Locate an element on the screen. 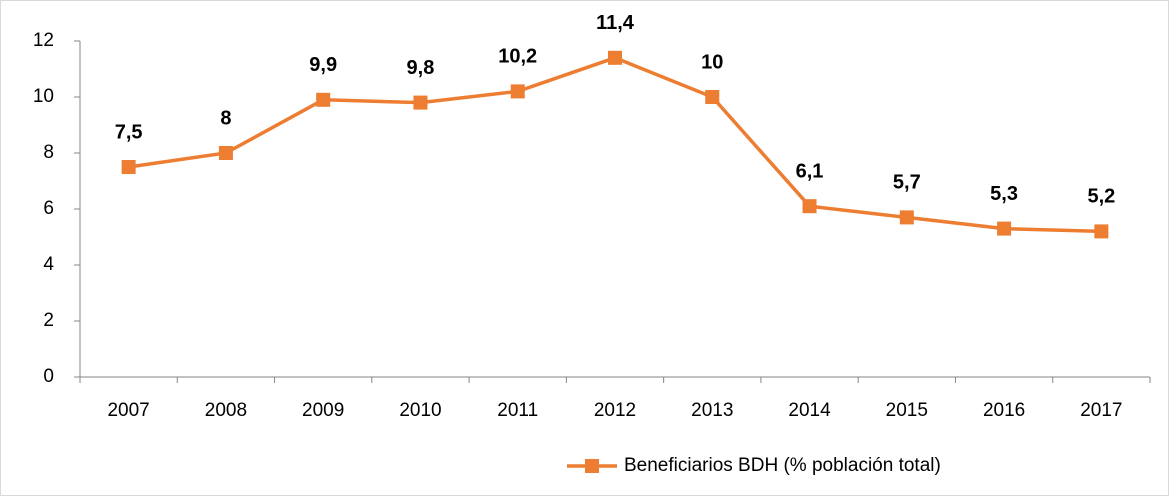 The width and height of the screenshot is (1170, 497). x-tick-label: 2014 is located at coordinates (809, 410).